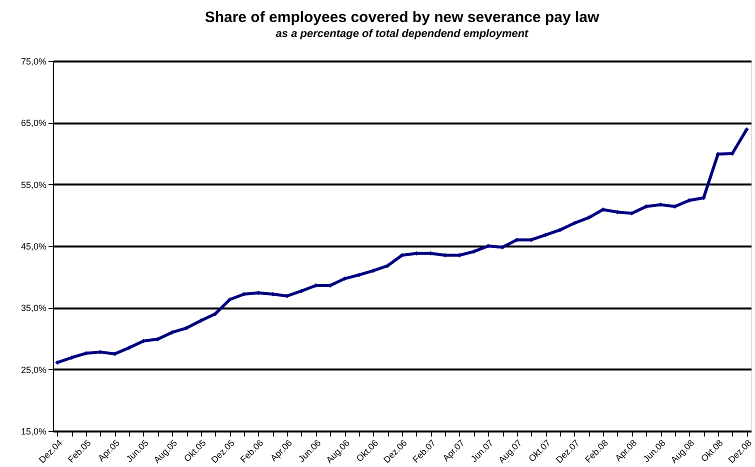 The image size is (755, 467). Describe the element at coordinates (33, 308) in the screenshot. I see `y-tick-label: 35,0%` at that location.